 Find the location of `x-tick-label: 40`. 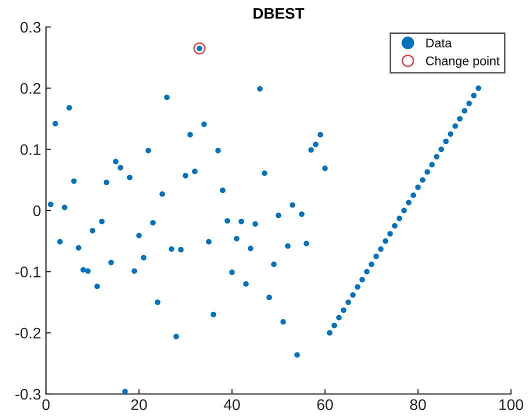

x-tick-label: 40 is located at coordinates (232, 404).